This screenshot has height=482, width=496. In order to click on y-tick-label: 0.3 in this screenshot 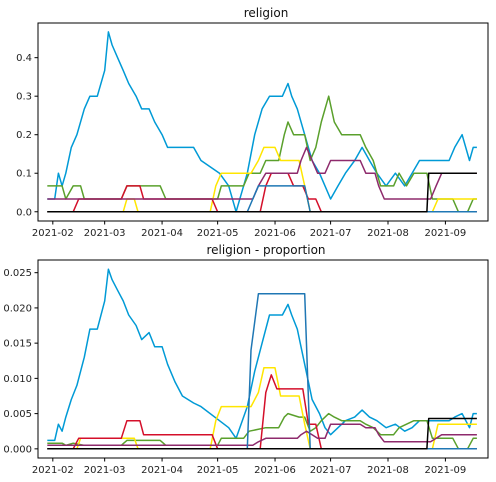, I will do `click(24, 97)`.